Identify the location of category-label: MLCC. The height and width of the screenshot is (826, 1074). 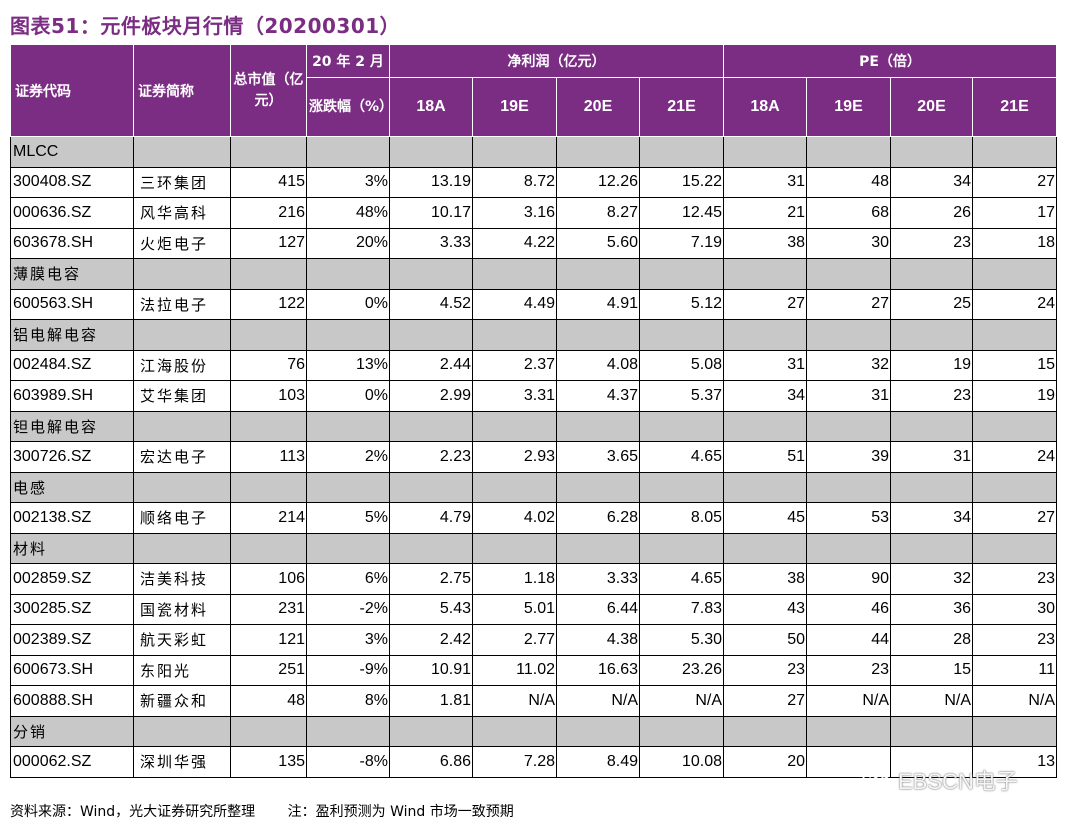
(72, 152).